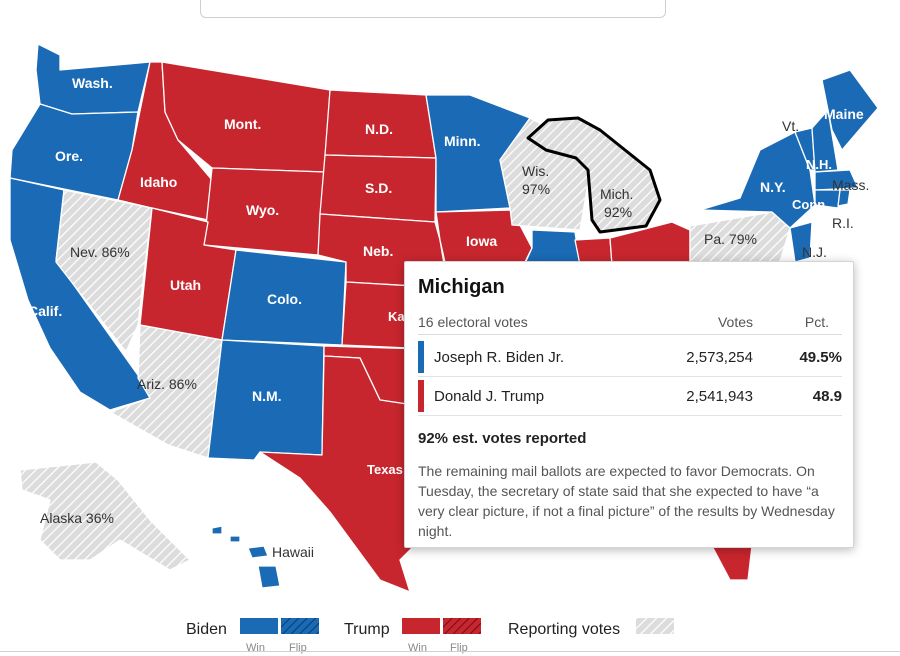 This screenshot has width=900, height=656. What do you see at coordinates (843, 223) in the screenshot?
I see `label-ri: R.I.` at bounding box center [843, 223].